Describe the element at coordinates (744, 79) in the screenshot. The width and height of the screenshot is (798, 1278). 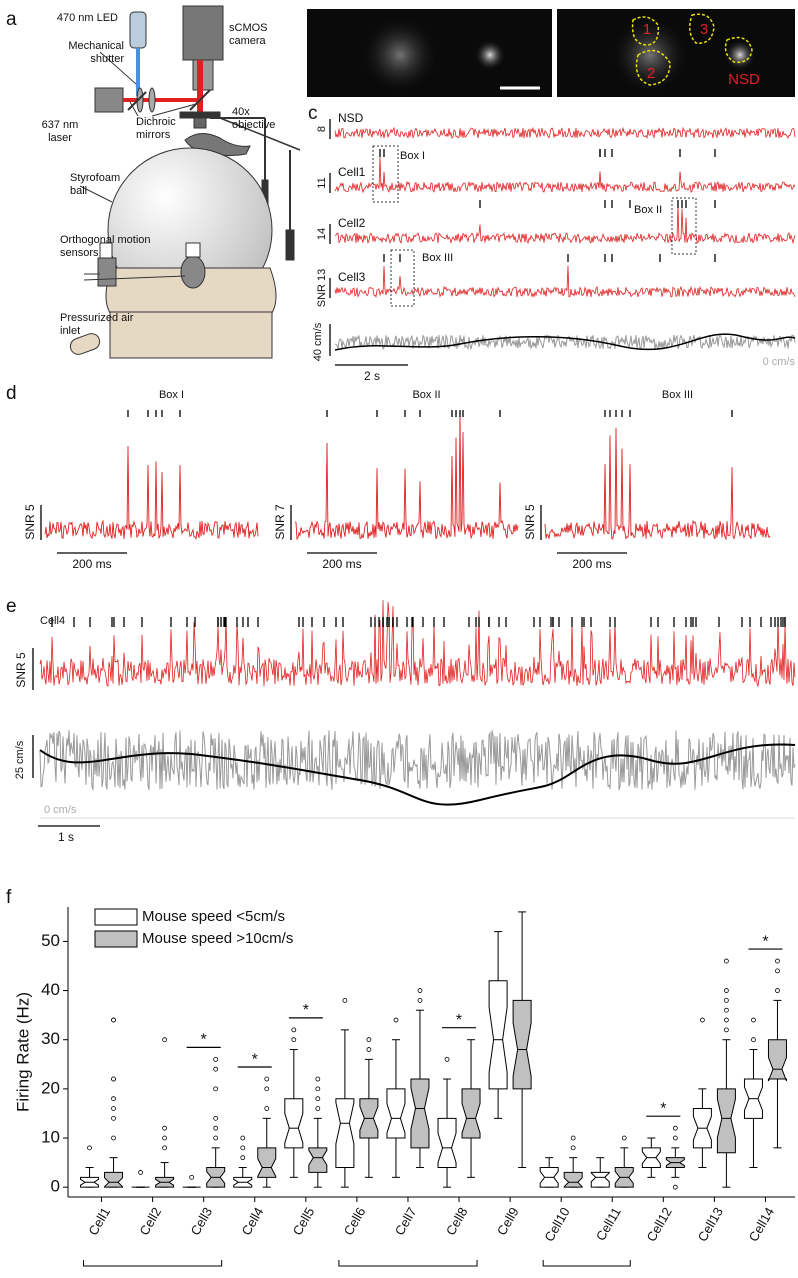
I see `roi-label: NSD` at that location.